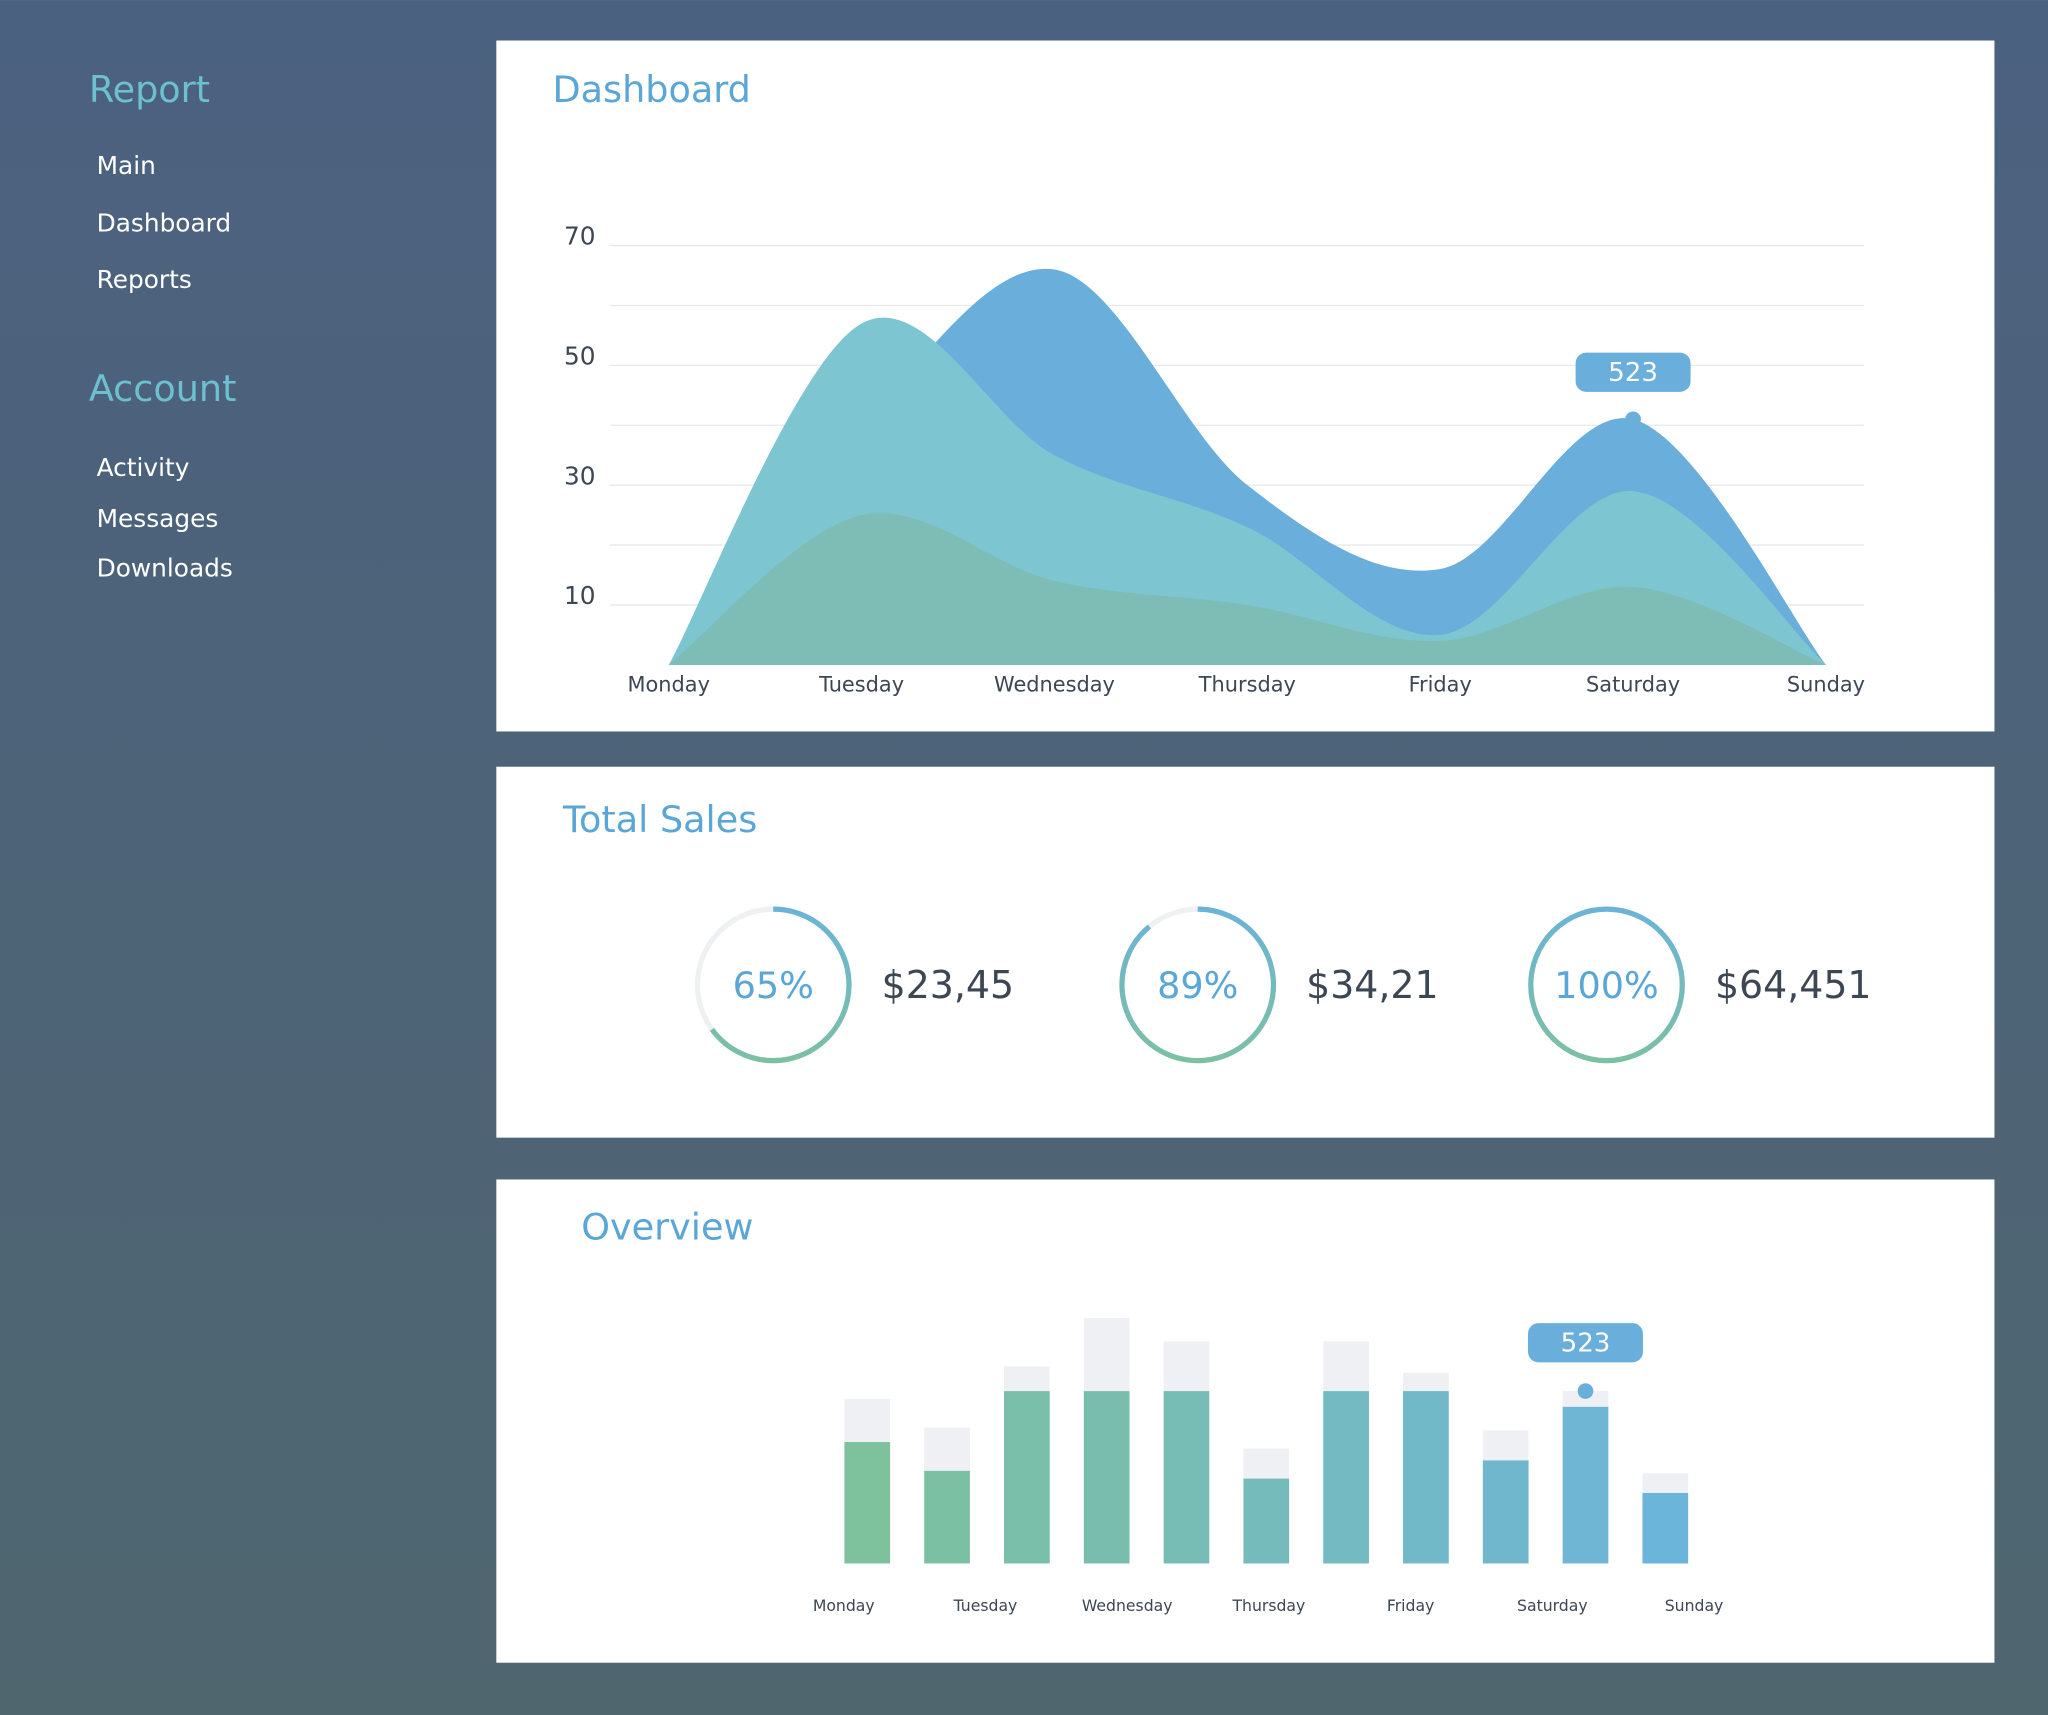 The height and width of the screenshot is (1715, 2048). Describe the element at coordinates (163, 388) in the screenshot. I see `sidebar-heading: Account` at that location.